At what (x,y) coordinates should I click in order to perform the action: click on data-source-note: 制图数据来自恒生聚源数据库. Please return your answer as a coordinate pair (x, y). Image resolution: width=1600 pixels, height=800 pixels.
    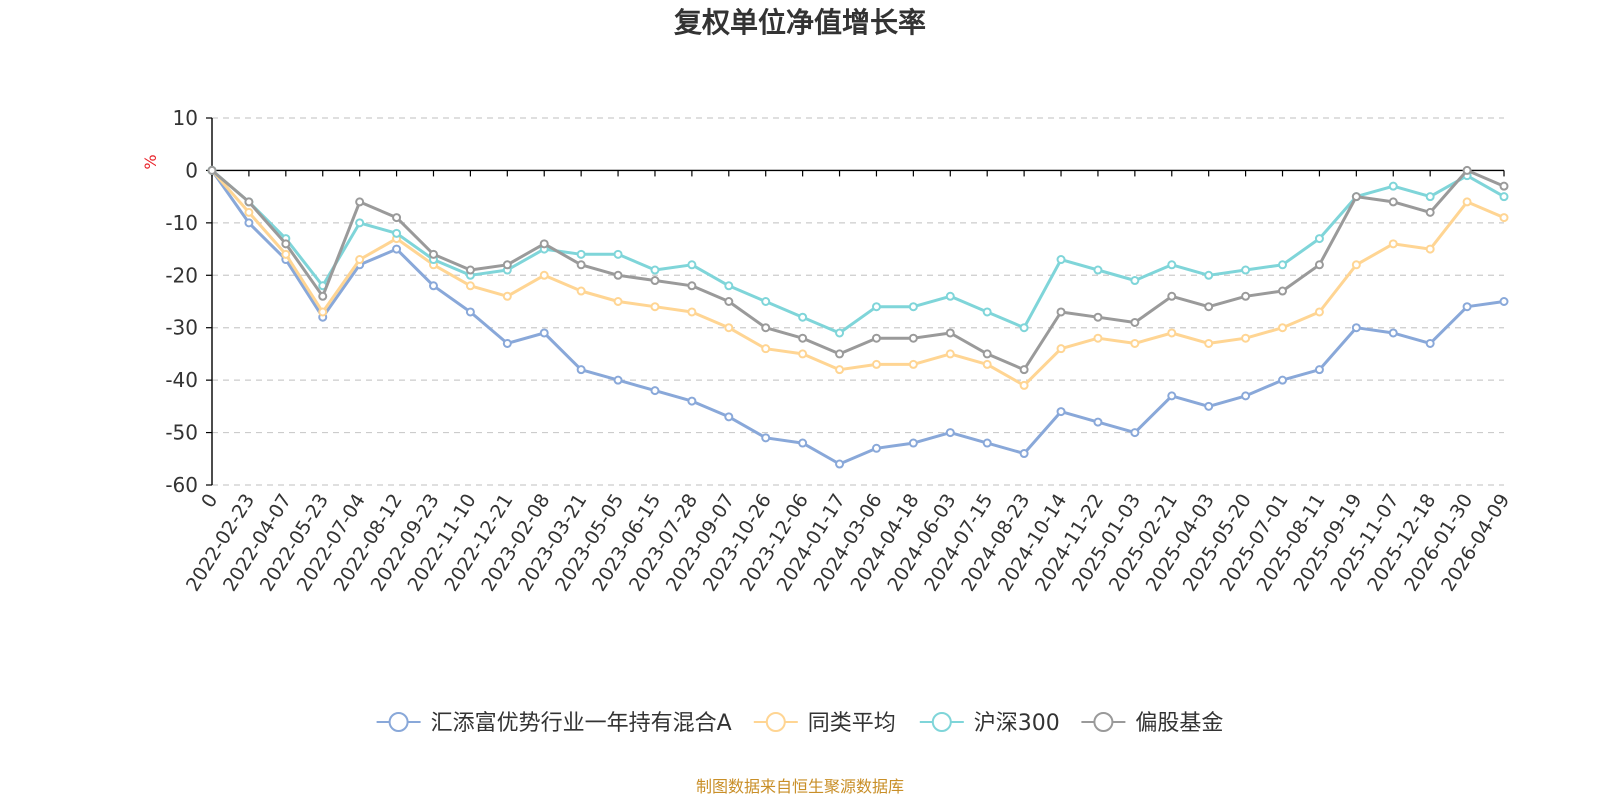
    Looking at the image, I should click on (800, 786).